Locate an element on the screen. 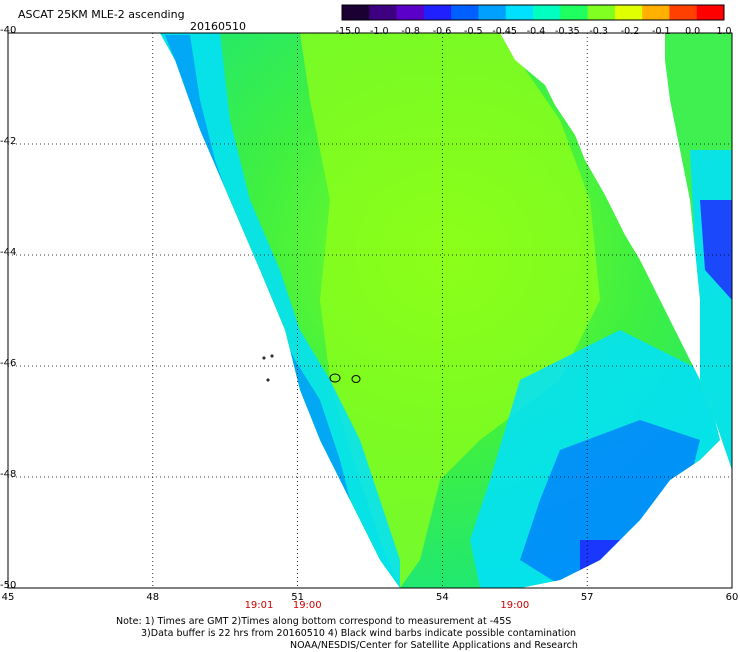  colorbar-label: 0.0 is located at coordinates (693, 31).